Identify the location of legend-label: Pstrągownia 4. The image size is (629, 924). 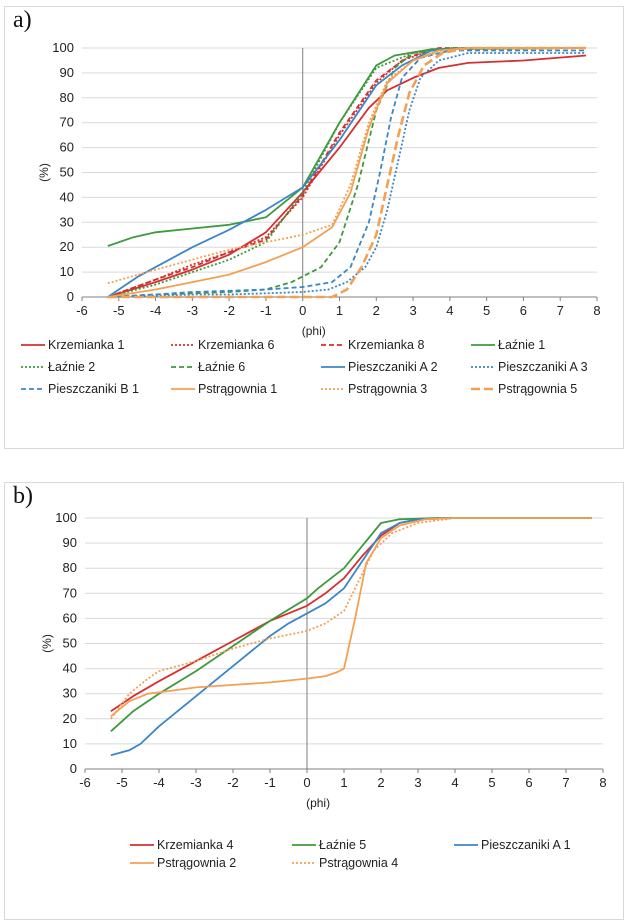
(358, 863).